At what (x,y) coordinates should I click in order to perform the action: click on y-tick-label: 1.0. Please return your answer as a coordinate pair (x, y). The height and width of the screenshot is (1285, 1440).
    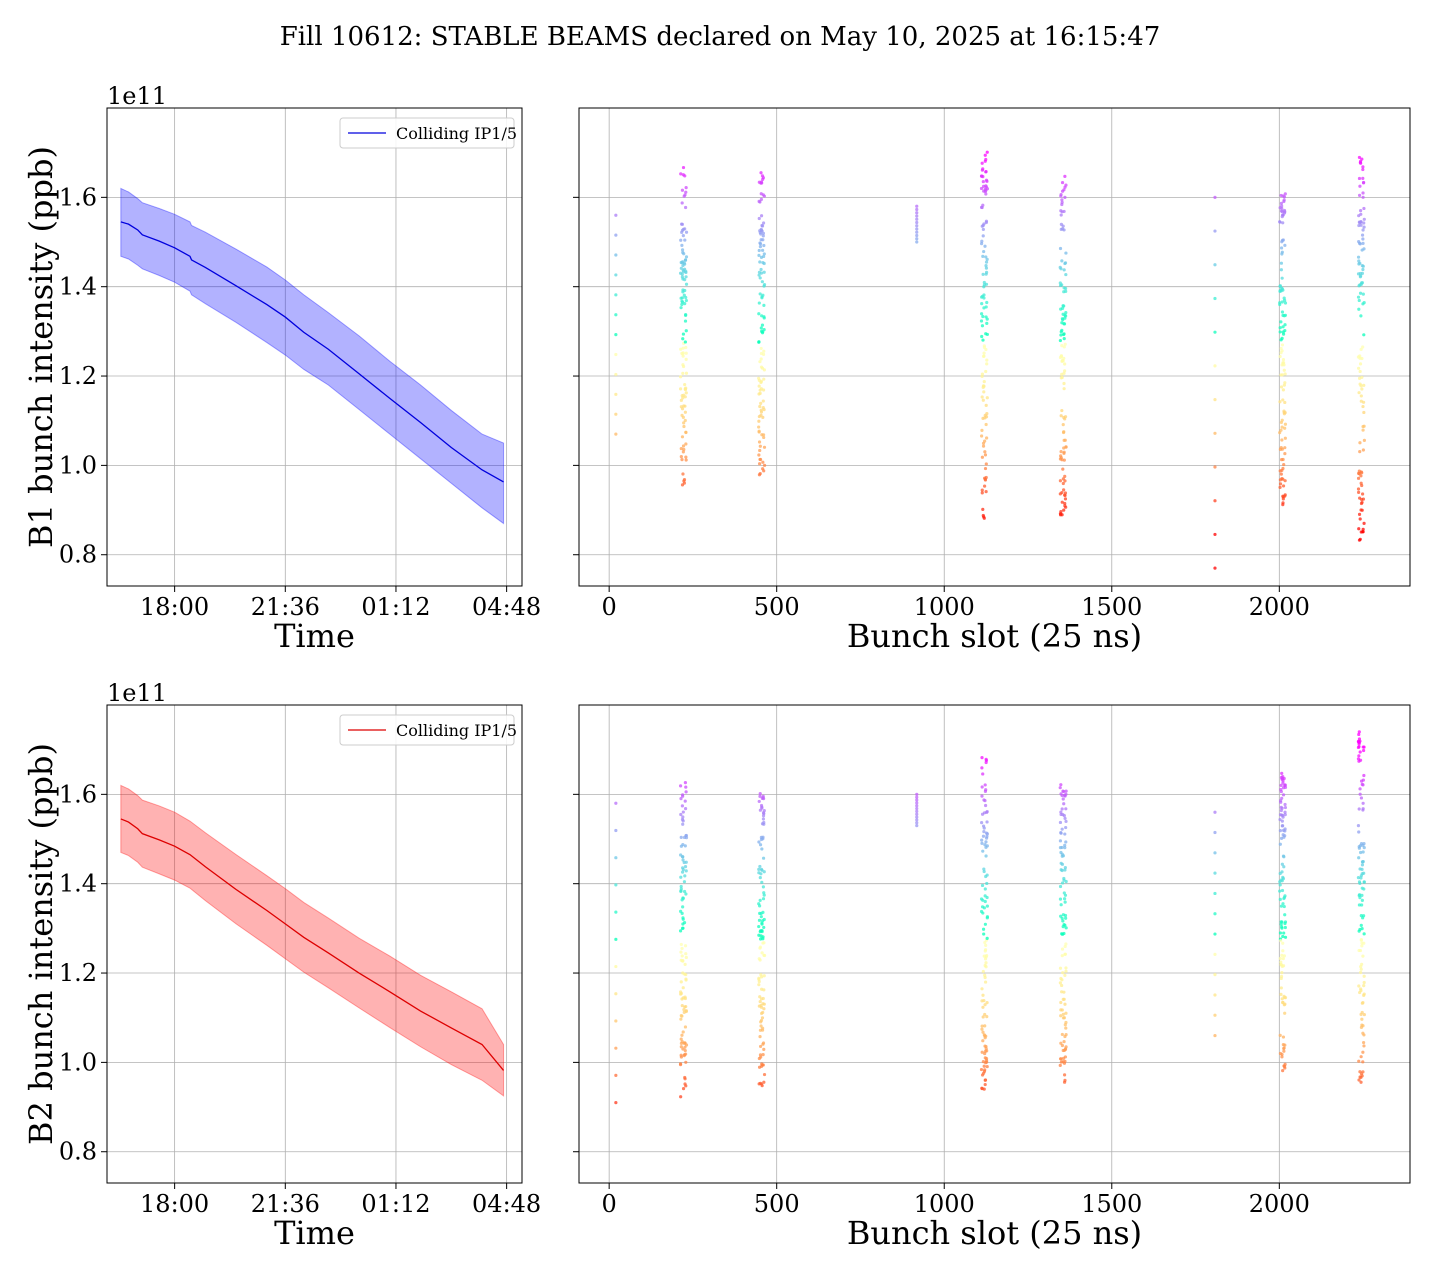
    Looking at the image, I should click on (78, 1062).